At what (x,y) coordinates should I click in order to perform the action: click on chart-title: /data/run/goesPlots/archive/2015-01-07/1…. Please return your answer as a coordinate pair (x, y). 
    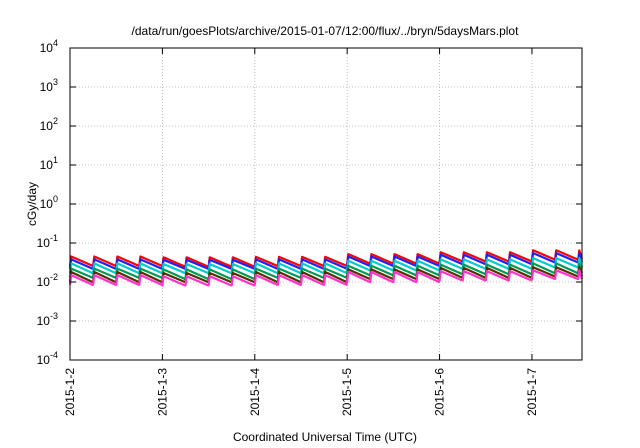
    Looking at the image, I should click on (326, 31).